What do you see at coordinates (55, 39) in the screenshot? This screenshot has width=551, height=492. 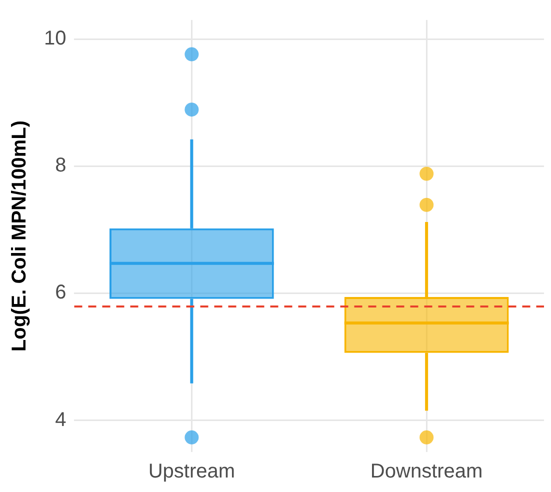 I see `y-tick-label: 10` at bounding box center [55, 39].